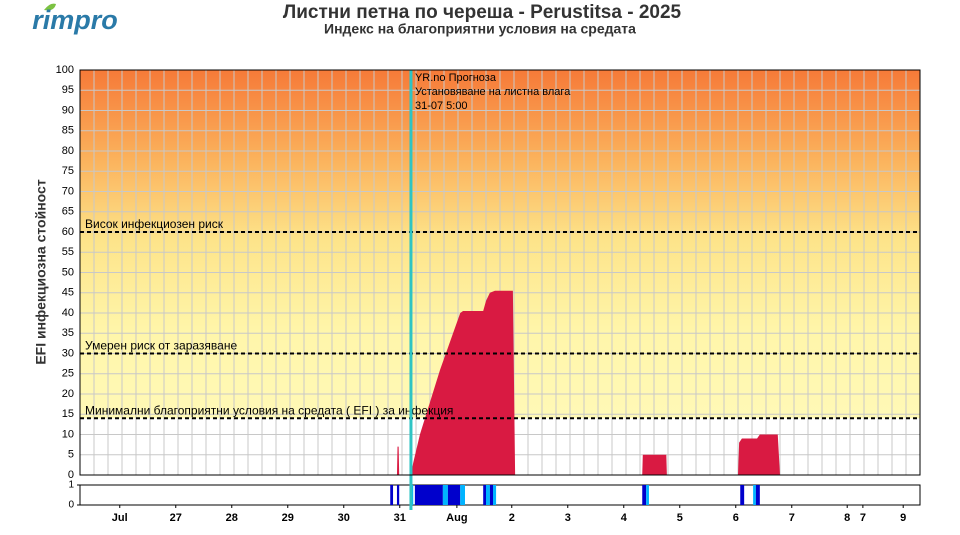  Describe the element at coordinates (68, 252) in the screenshot. I see `y-tick-label: 55` at that location.